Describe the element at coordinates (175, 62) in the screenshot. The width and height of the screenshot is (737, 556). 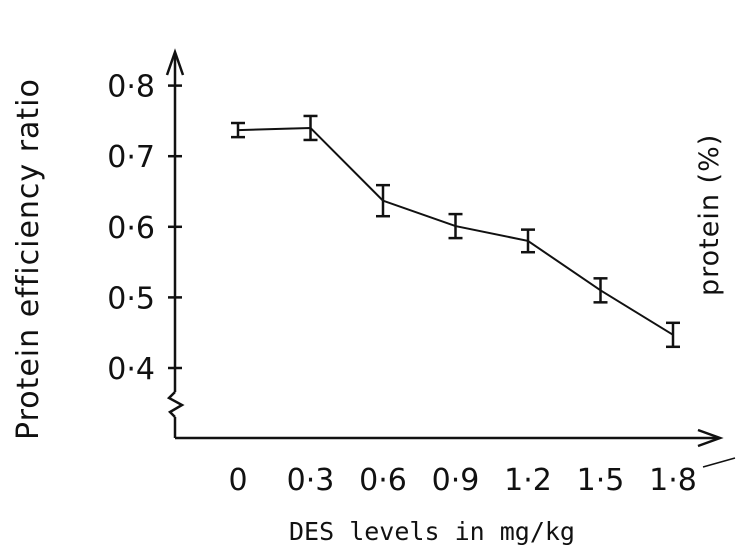
I see `y-axis-arrow` at that location.